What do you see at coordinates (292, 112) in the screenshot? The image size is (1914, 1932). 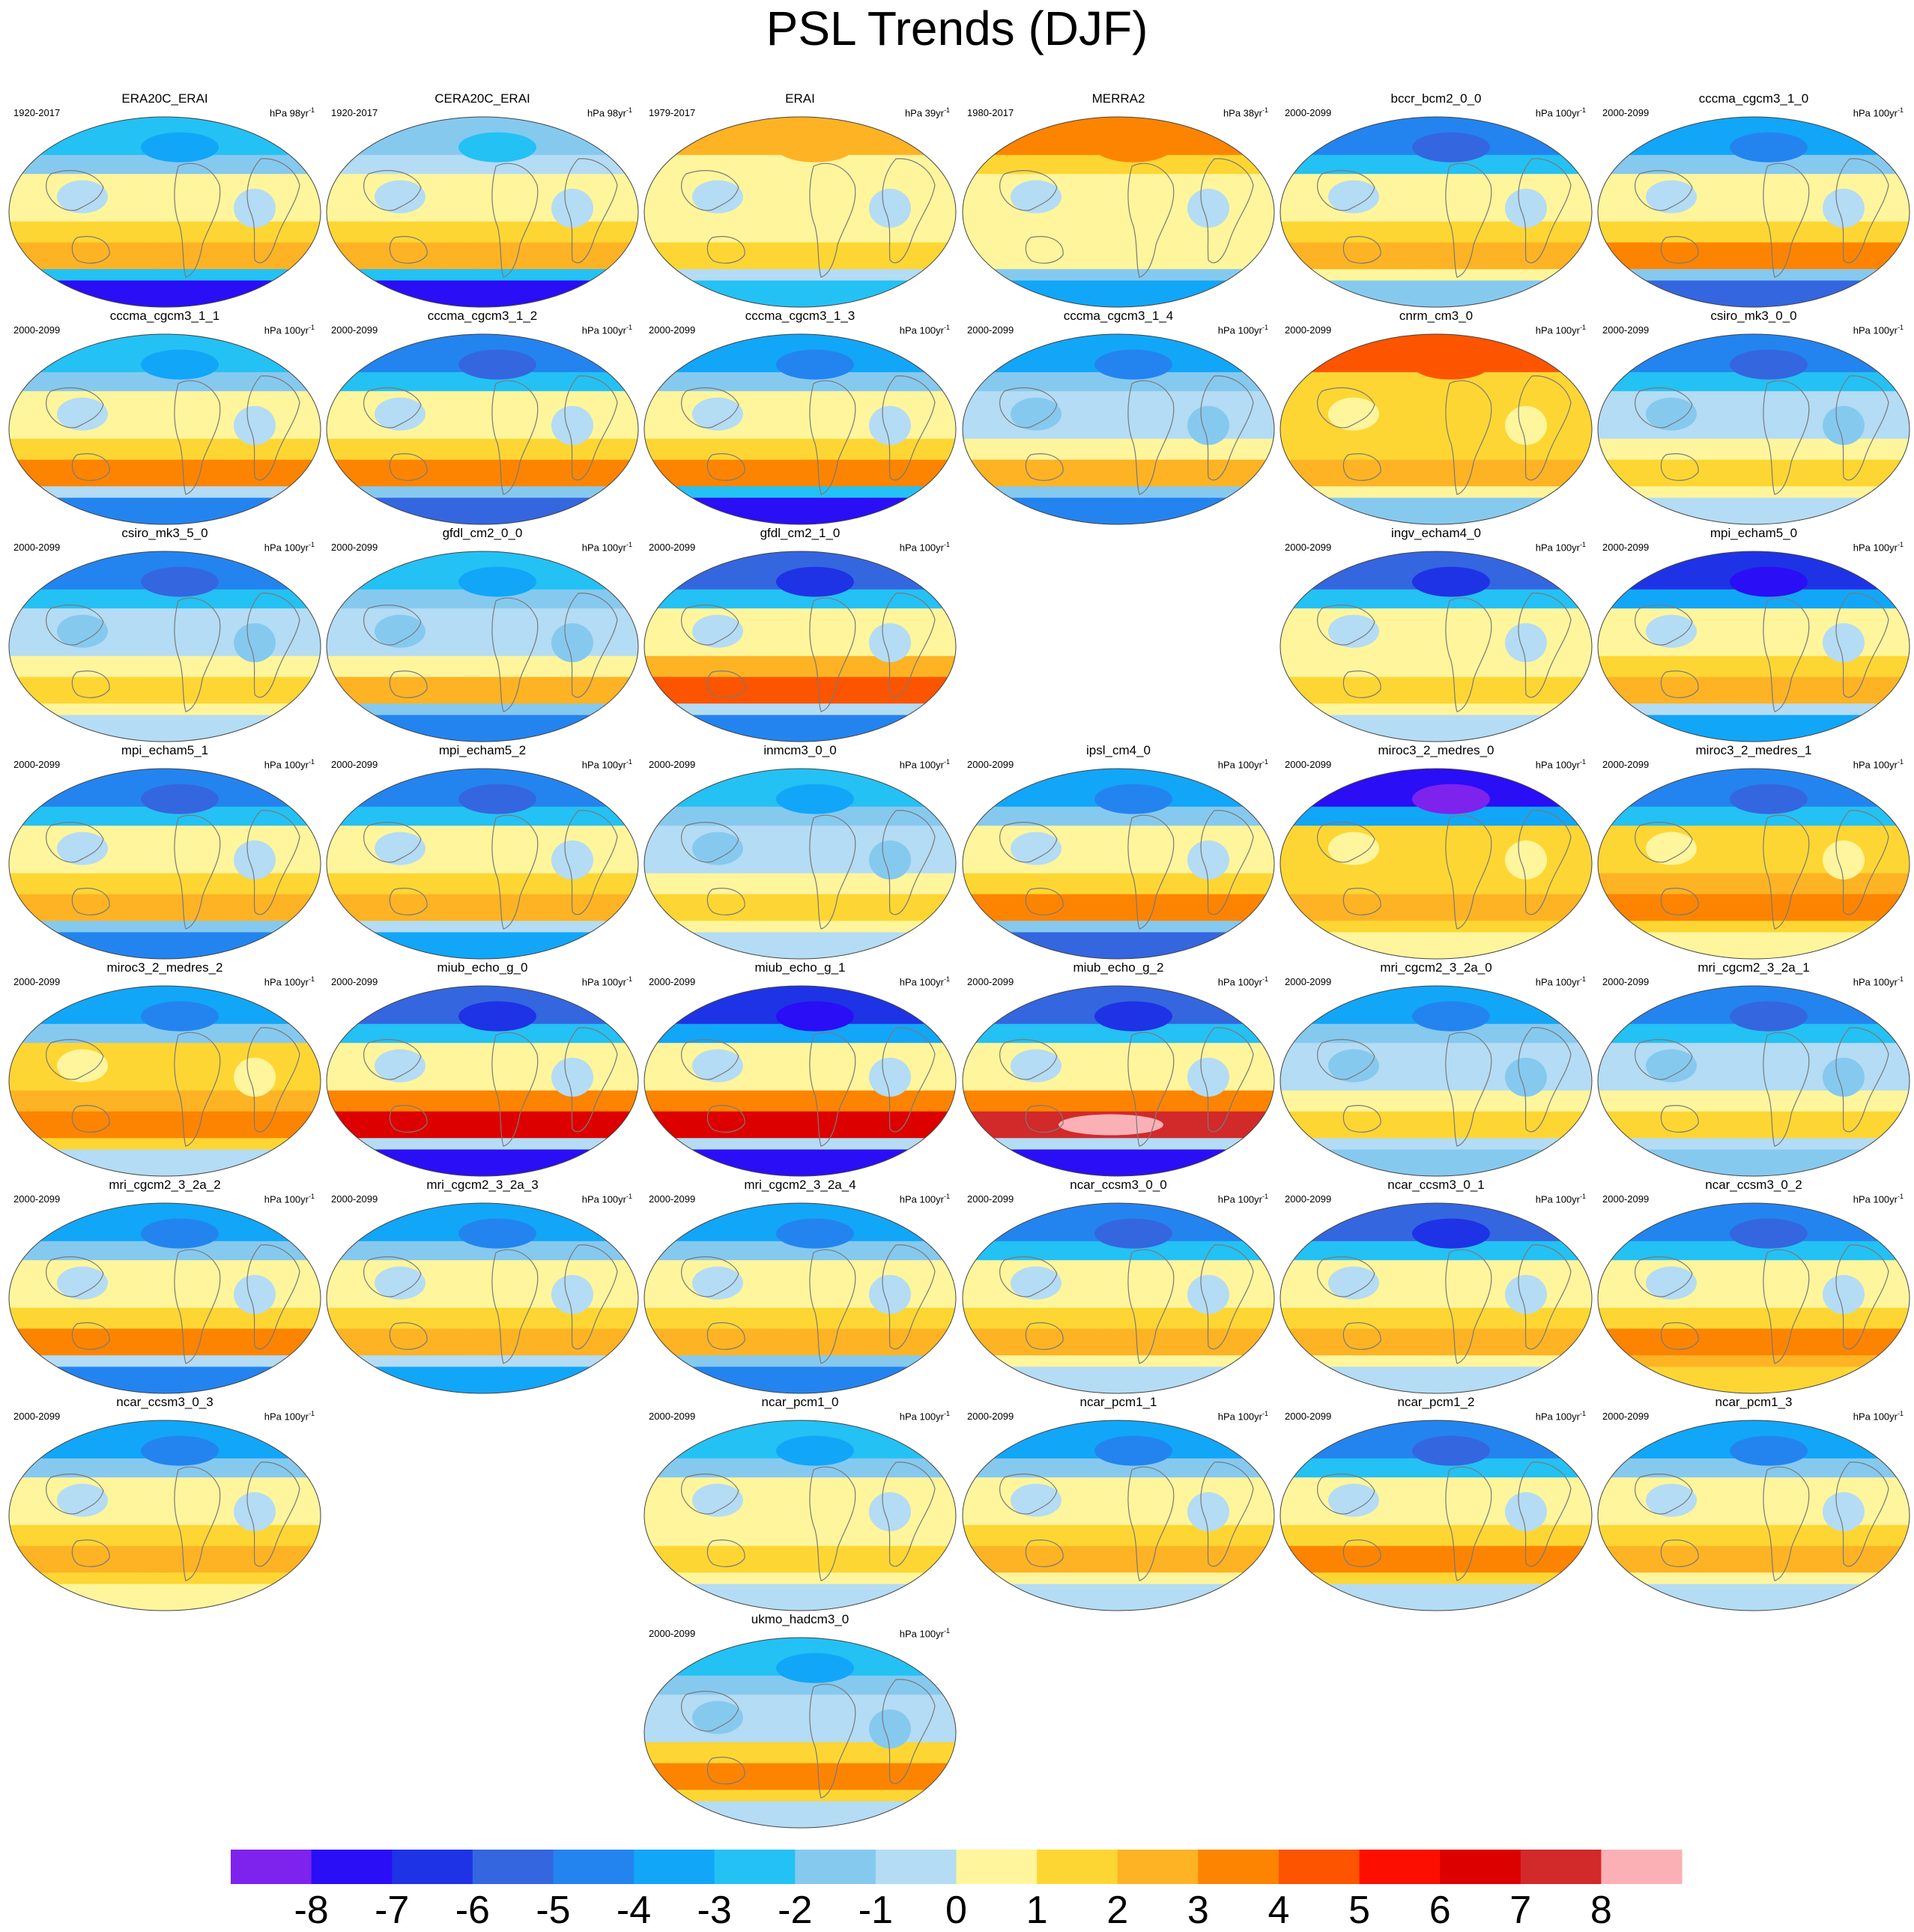 I see `panel-units: hPa 98yr-1` at bounding box center [292, 112].